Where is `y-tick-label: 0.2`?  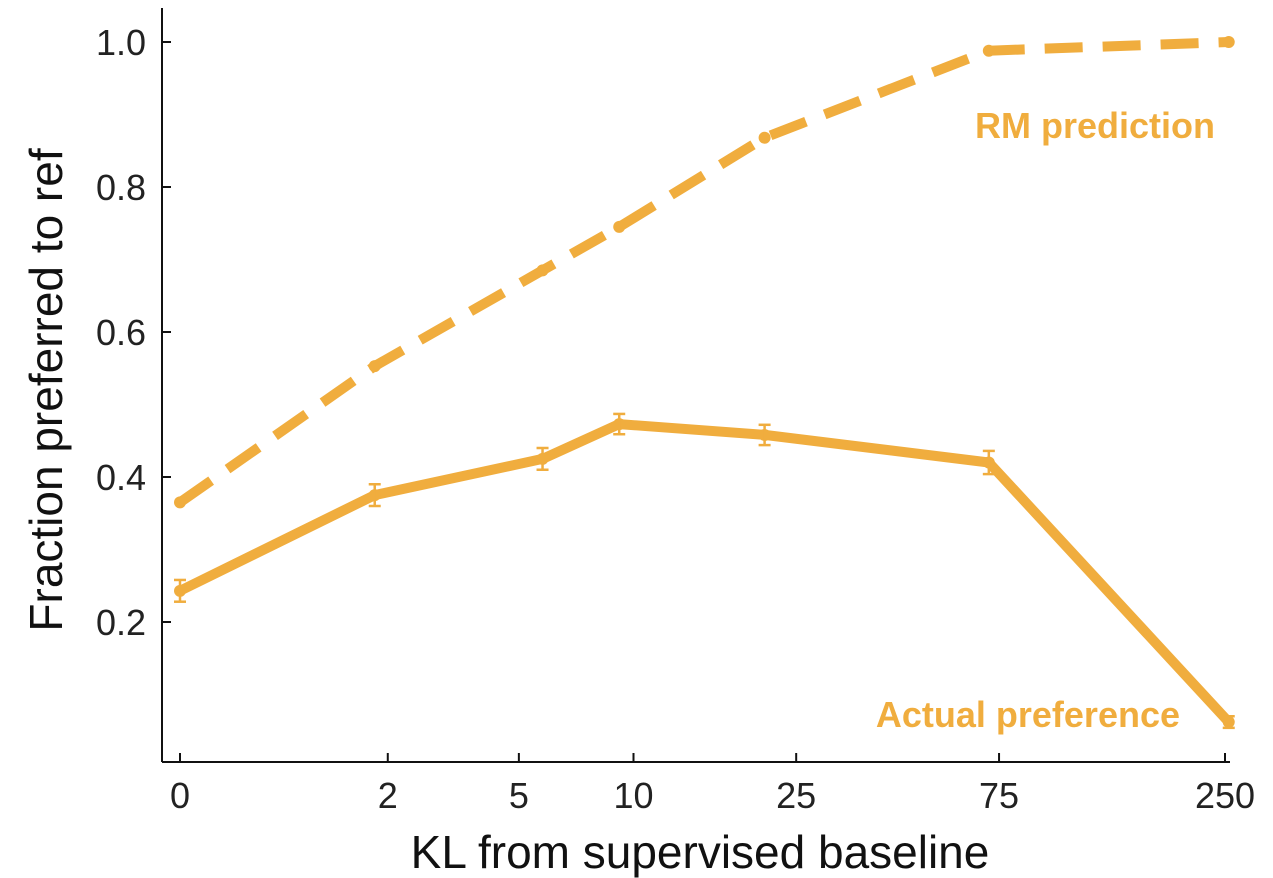 y-tick-label: 0.2 is located at coordinates (121, 622).